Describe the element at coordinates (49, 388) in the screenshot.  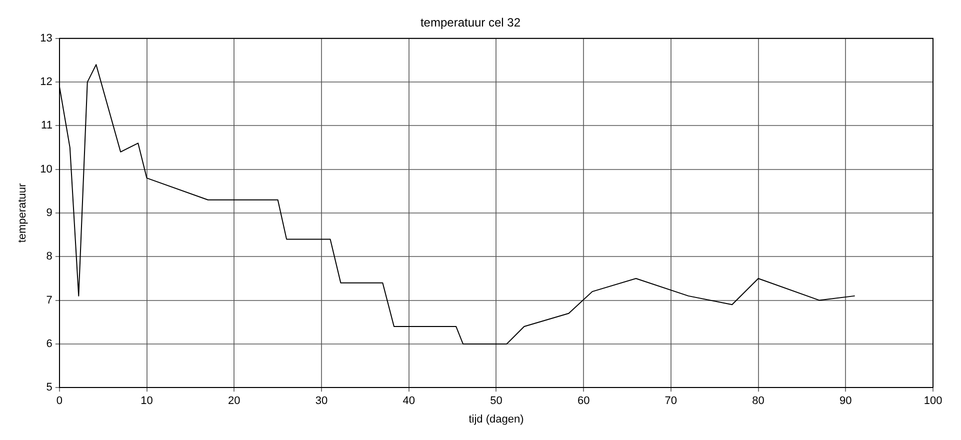
I see `y-tick-label: 5` at that location.